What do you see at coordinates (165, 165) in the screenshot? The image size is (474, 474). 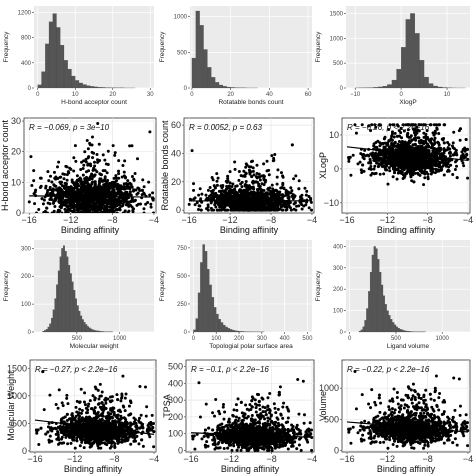 I see `y-axis-title: Rotatable bonds count` at bounding box center [165, 165].